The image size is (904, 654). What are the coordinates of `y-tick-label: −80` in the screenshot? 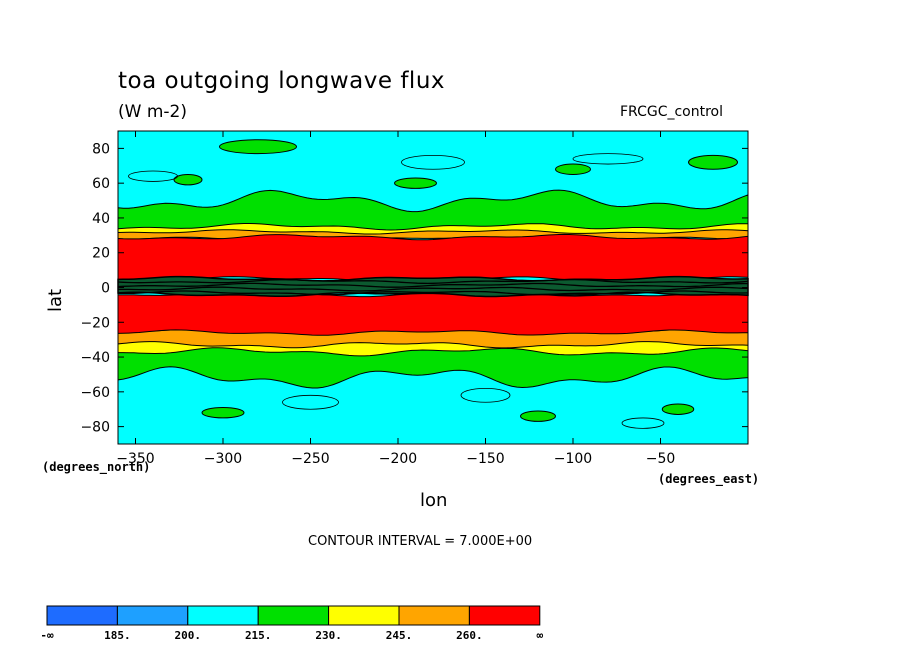 It's located at (95, 428).